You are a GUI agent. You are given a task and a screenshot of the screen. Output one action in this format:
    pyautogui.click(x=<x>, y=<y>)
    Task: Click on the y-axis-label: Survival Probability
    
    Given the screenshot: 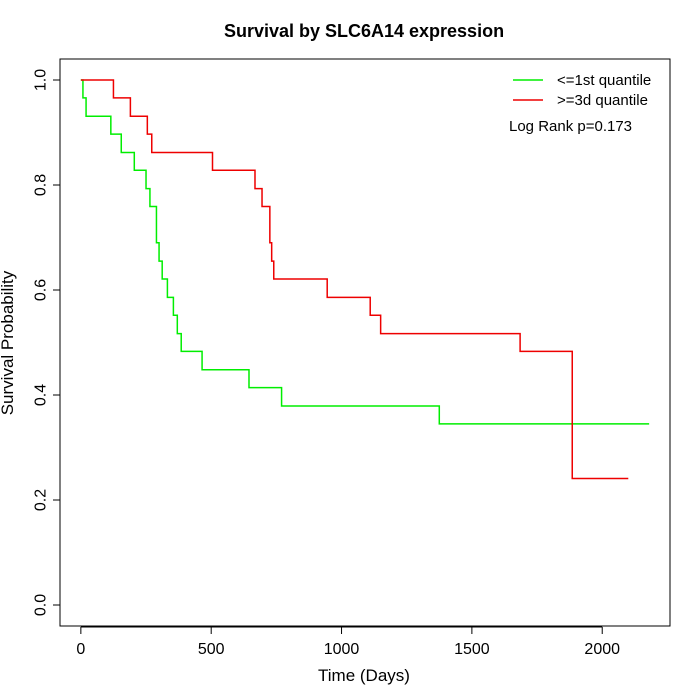 What is the action you would take?
    pyautogui.click(x=8, y=342)
    